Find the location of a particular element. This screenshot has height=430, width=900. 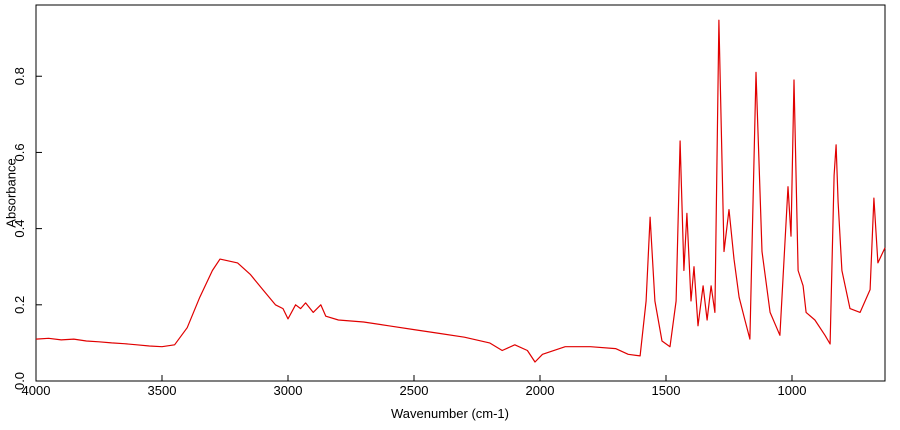

y-tick-label: 0.4 is located at coordinates (19, 229).